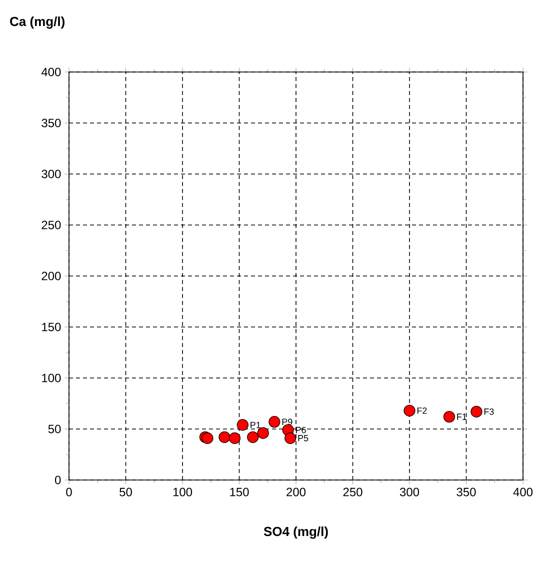 The width and height of the screenshot is (541, 561). What do you see at coordinates (51, 276) in the screenshot?
I see `y-tick-label: 200` at bounding box center [51, 276].